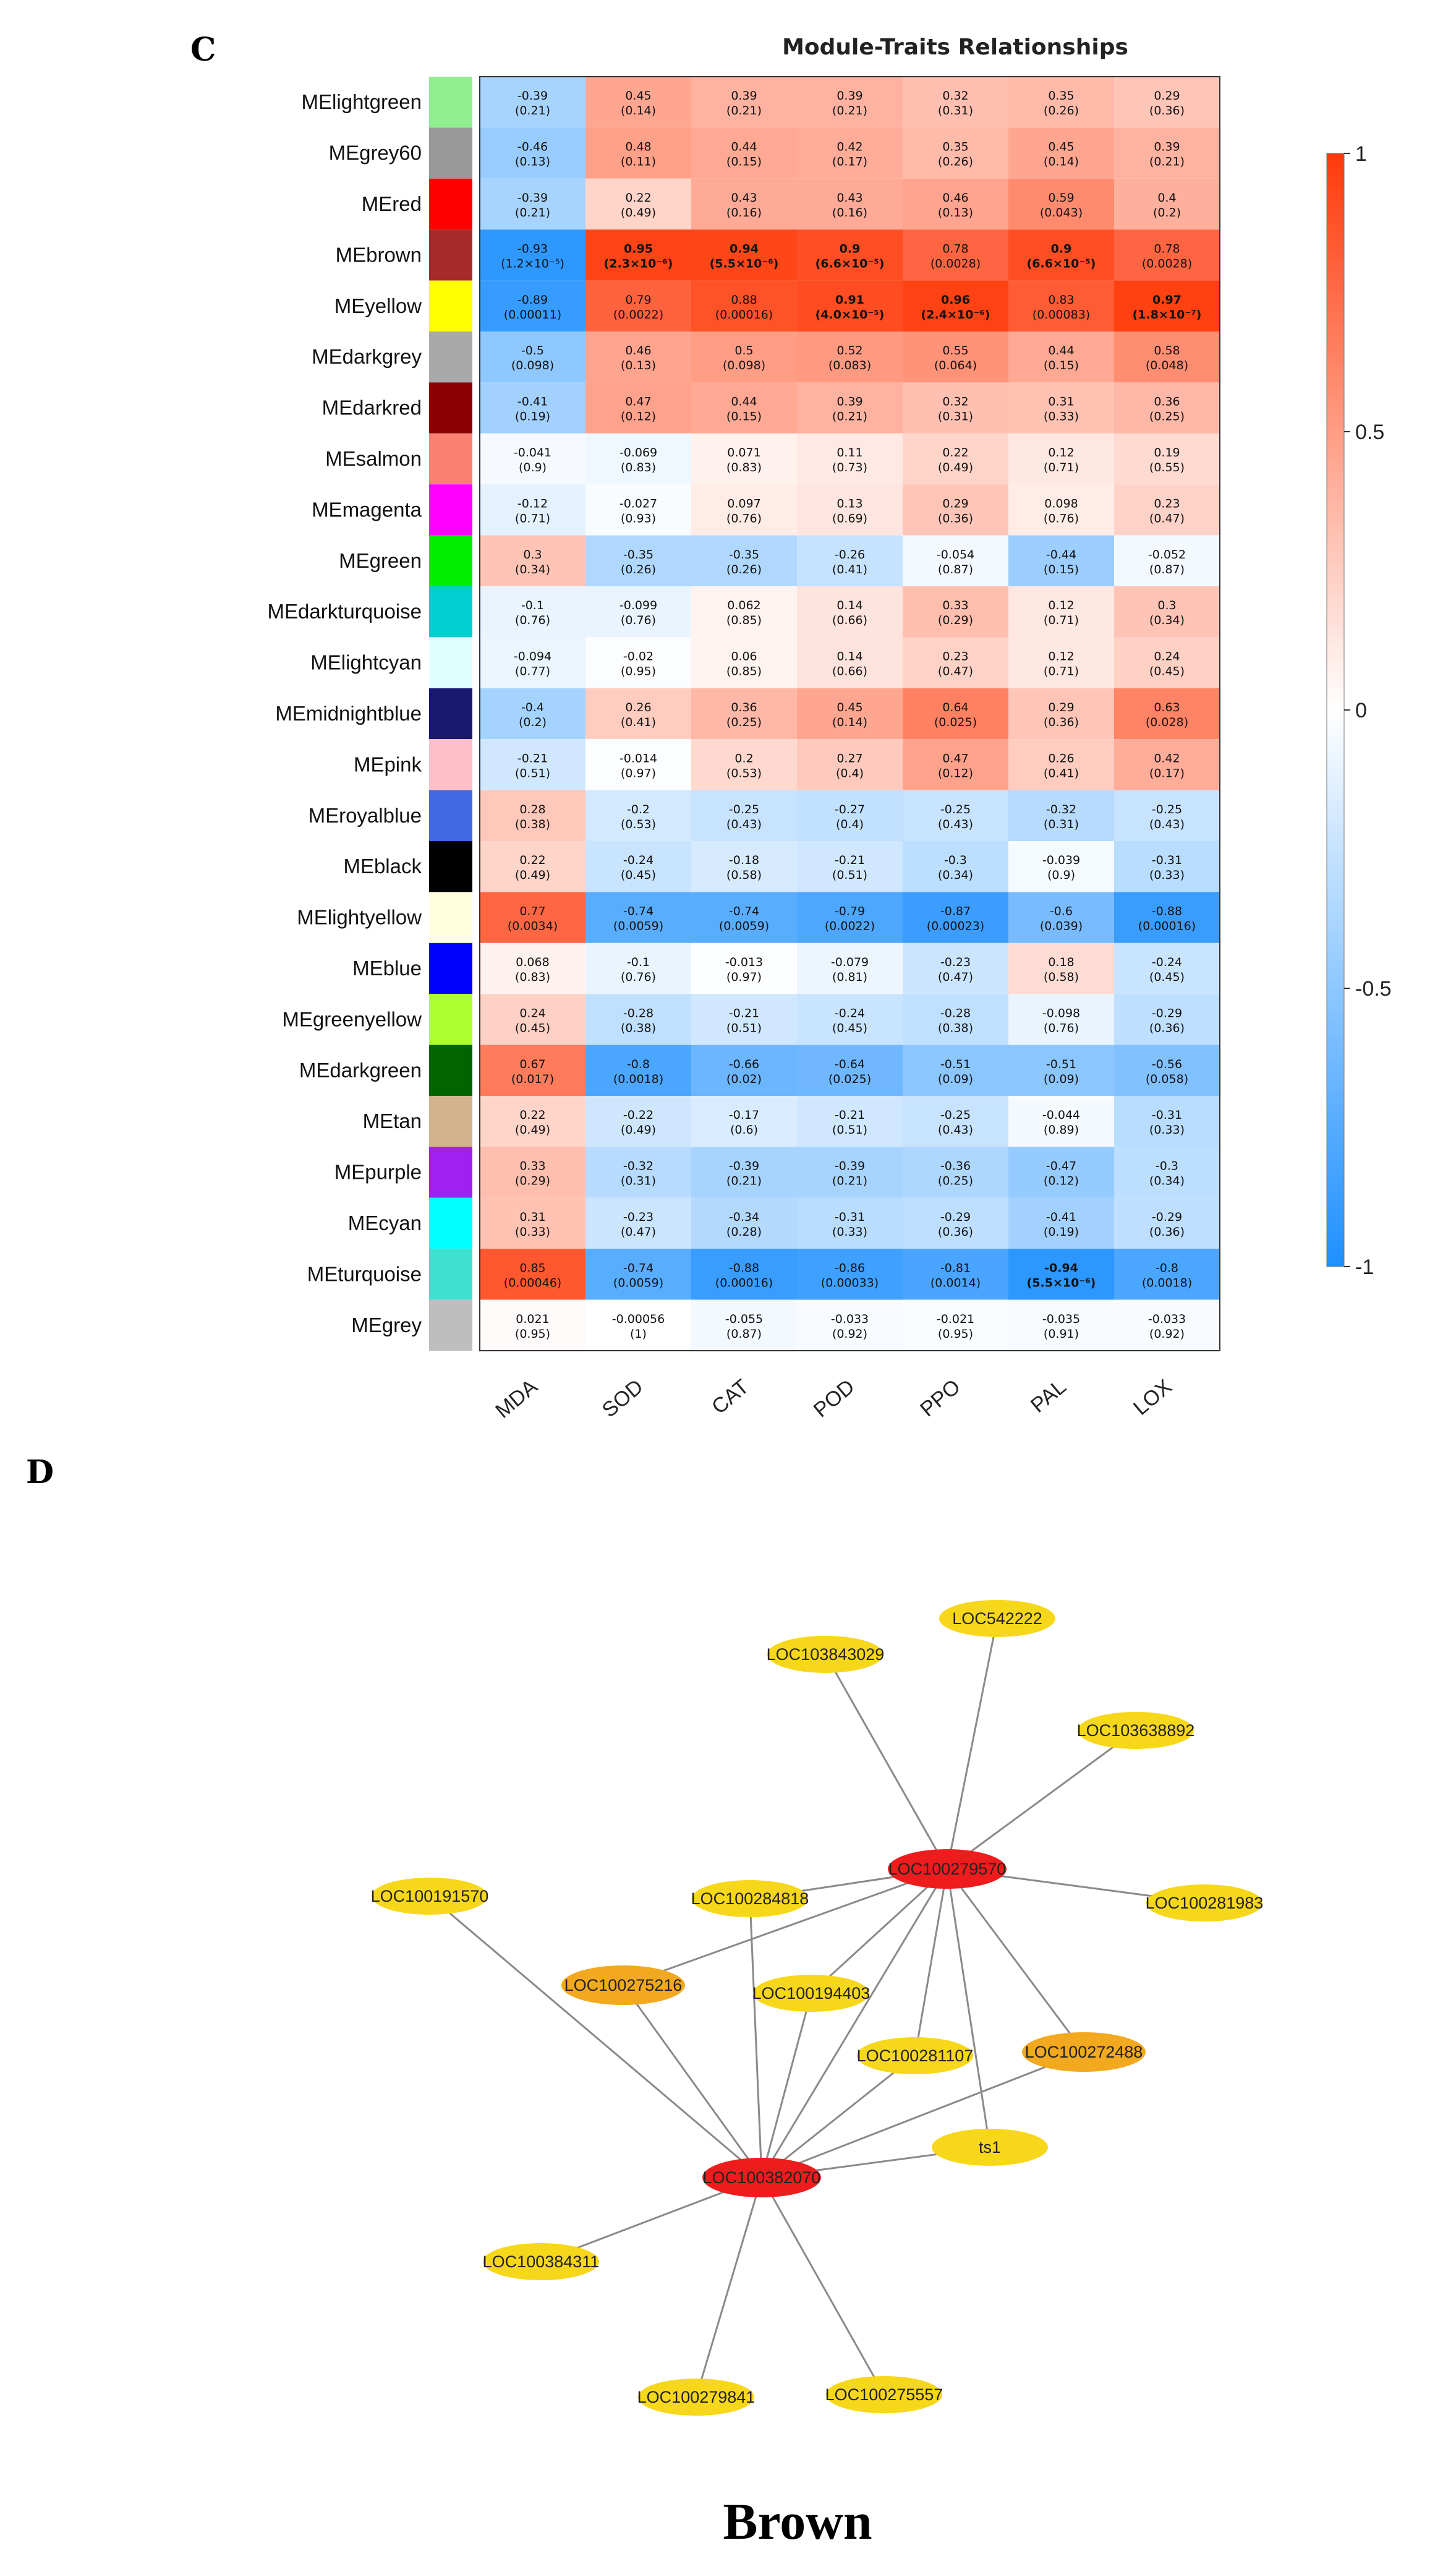  Describe the element at coordinates (638, 866) in the screenshot. I see `heatmap-cell: -0.24(0.45)` at that location.